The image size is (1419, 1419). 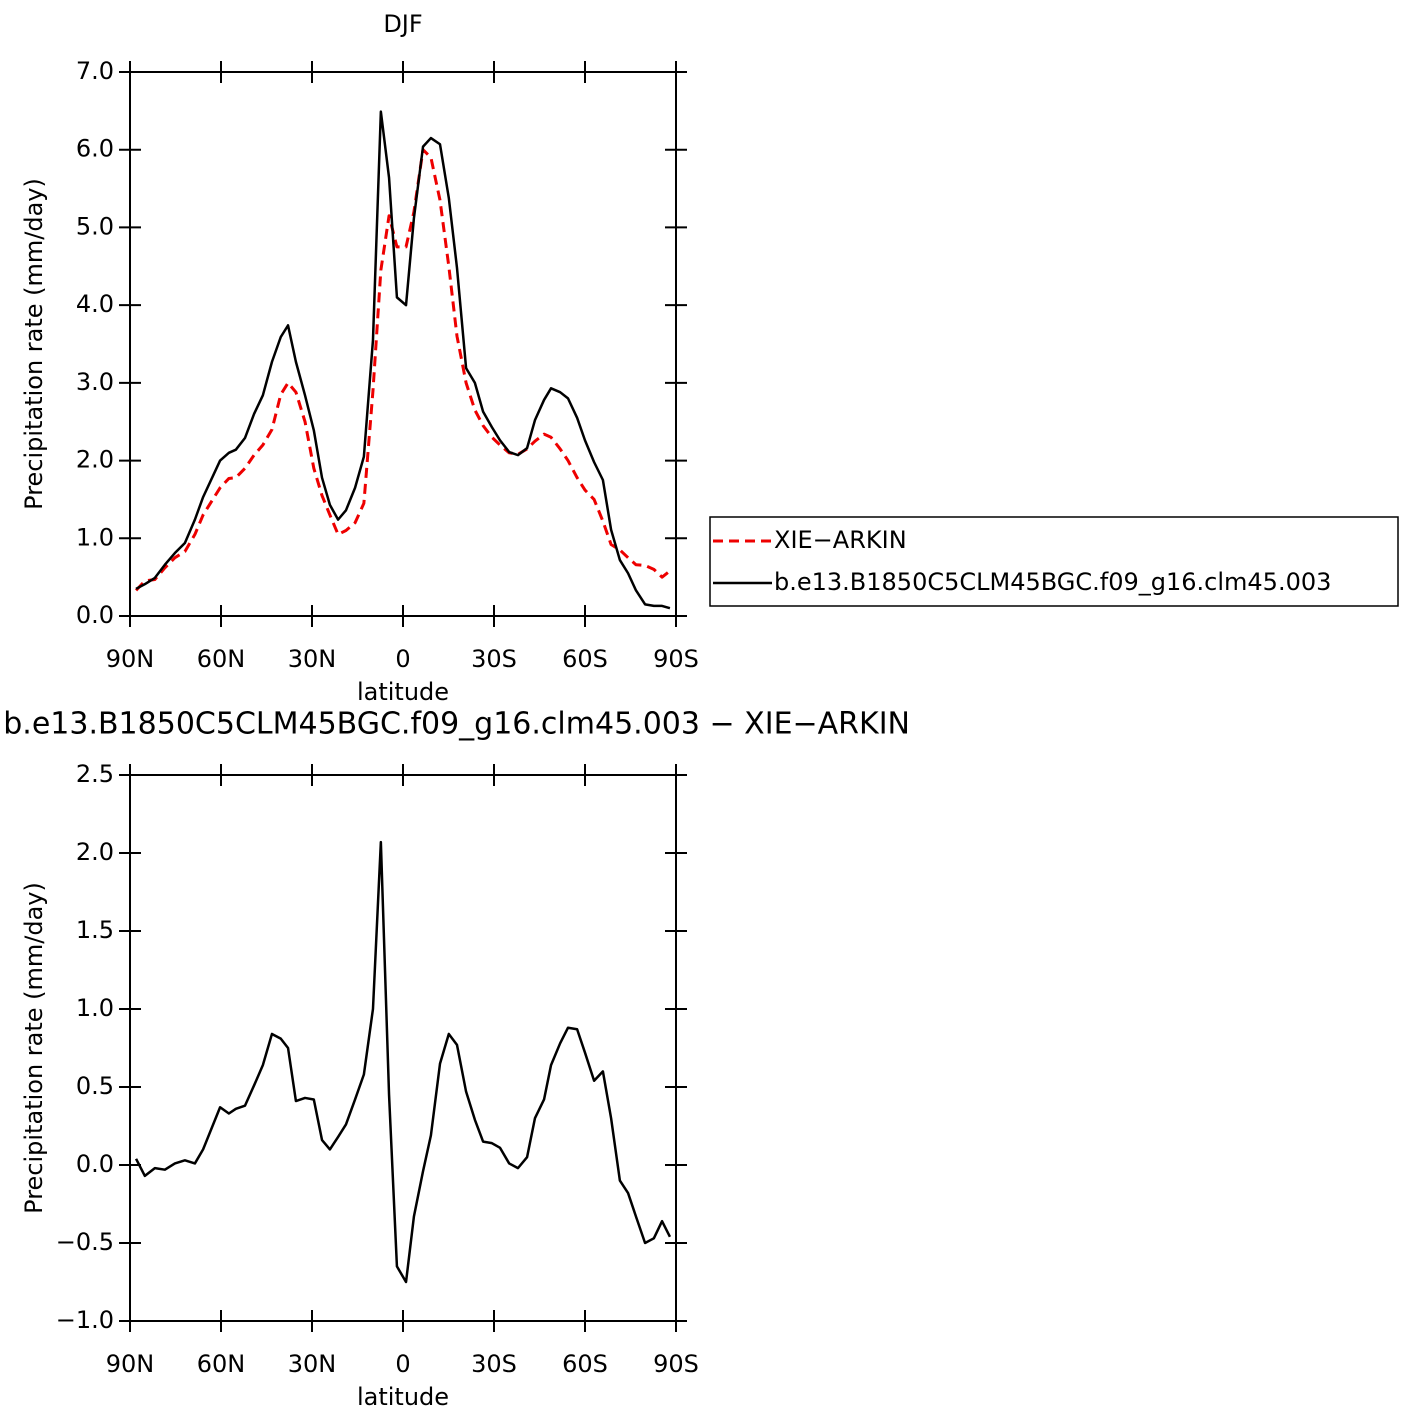 I want to click on y-tick-label: 5.0, so click(x=95, y=226).